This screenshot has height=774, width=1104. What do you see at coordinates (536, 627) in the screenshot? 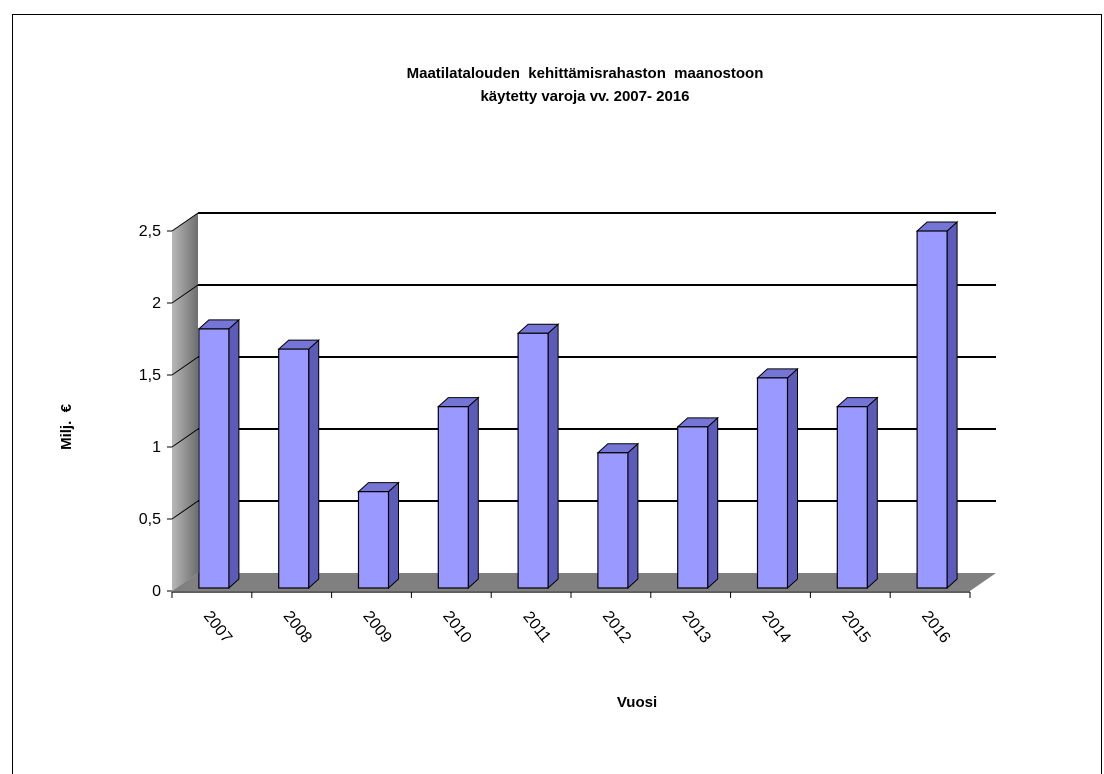
I see `x-tick-label: 2011` at bounding box center [536, 627].